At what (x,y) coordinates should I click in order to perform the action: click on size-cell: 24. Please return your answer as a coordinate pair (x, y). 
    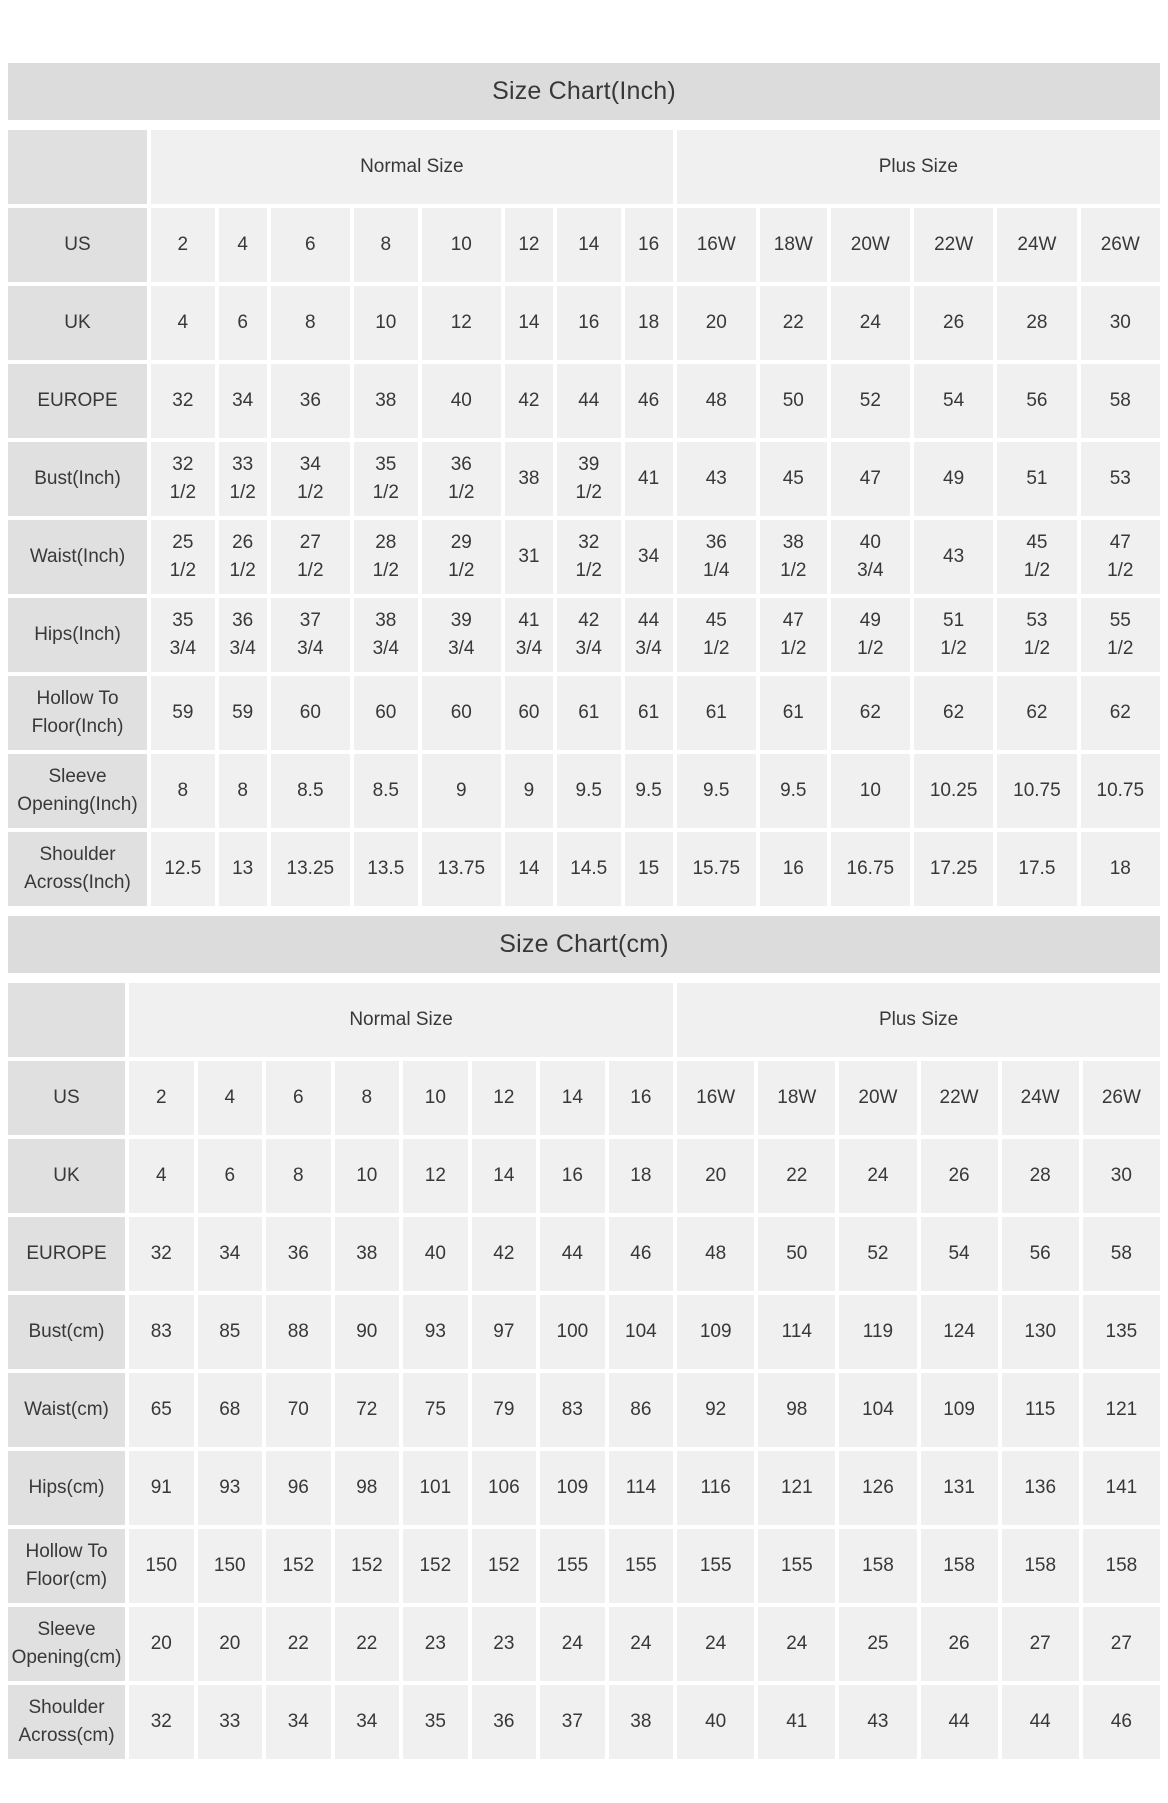
    Looking at the image, I should click on (641, 1644).